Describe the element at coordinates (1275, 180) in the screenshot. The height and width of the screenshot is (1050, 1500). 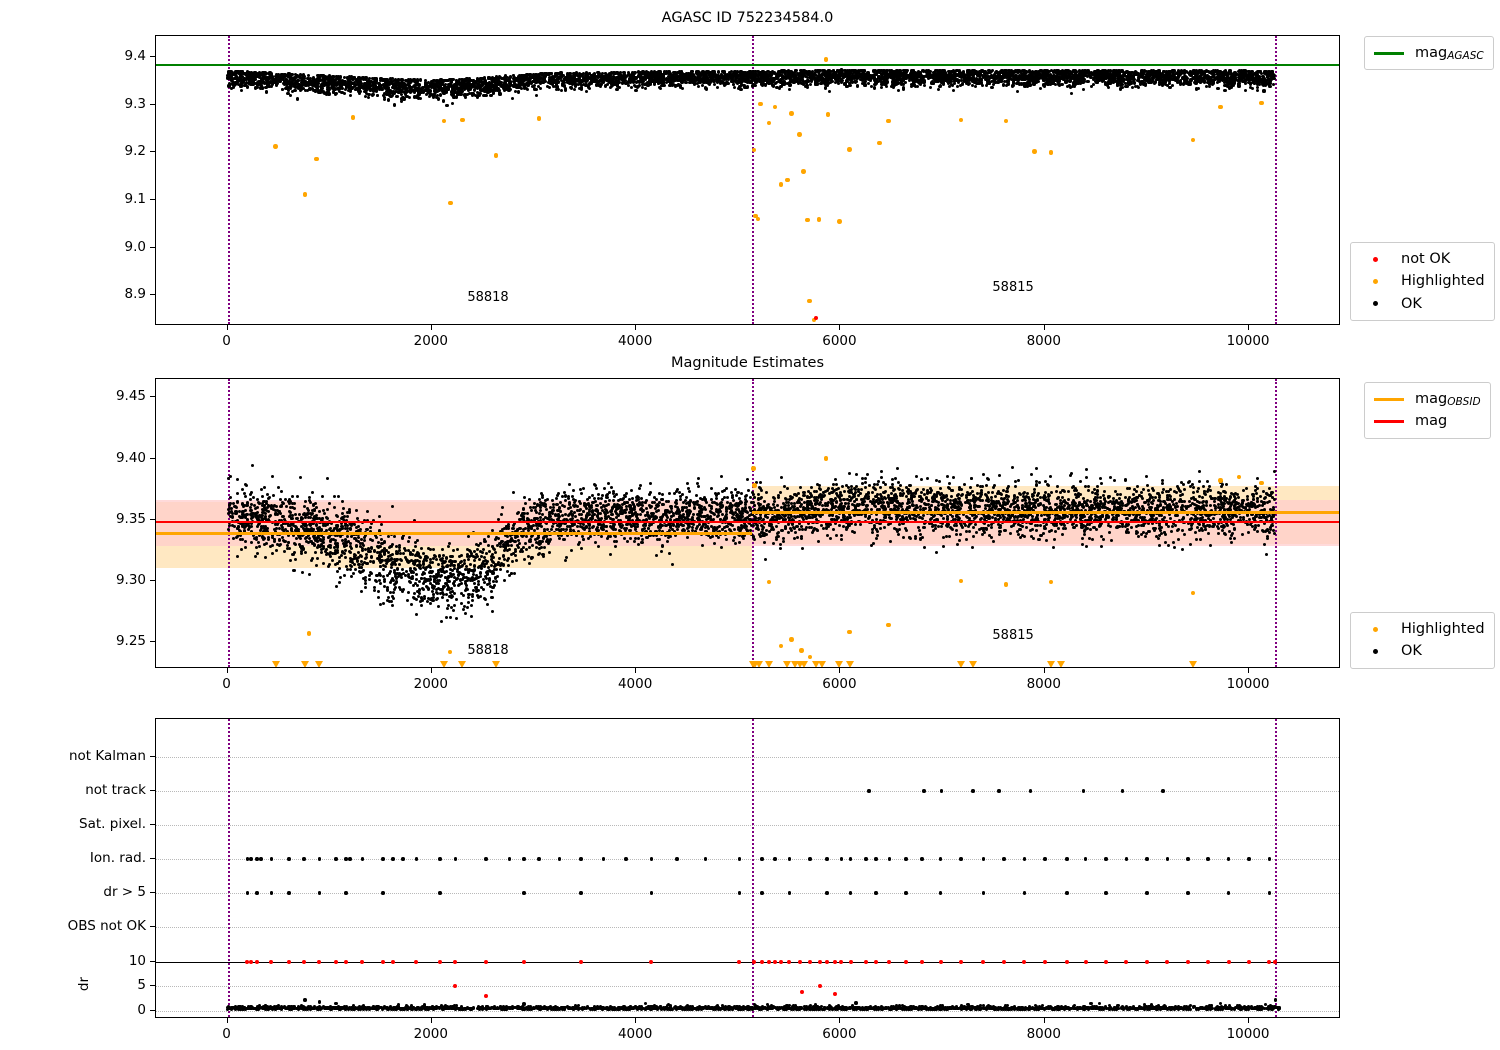
I see `obsid-separator-line` at that location.